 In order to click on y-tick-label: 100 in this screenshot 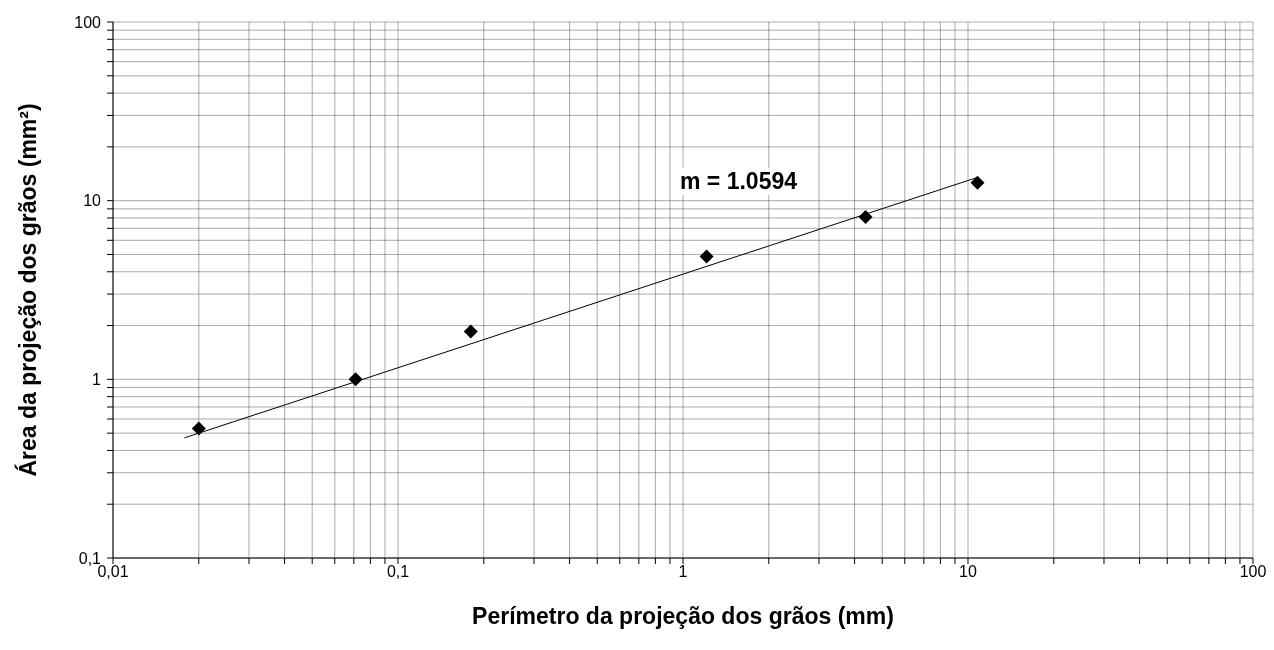, I will do `click(88, 22)`.